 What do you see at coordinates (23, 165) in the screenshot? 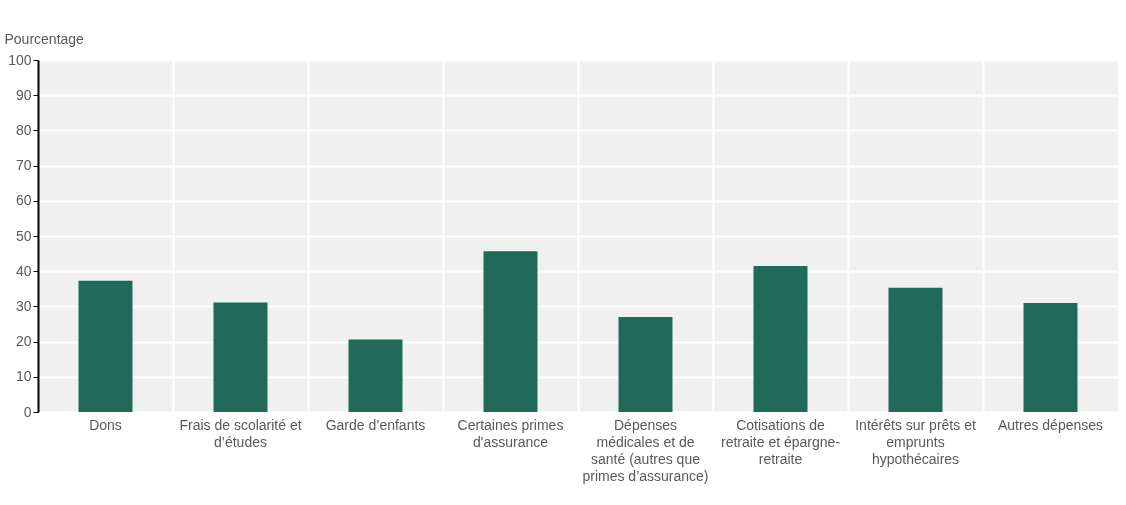
I see `y-tick-label: 70` at bounding box center [23, 165].